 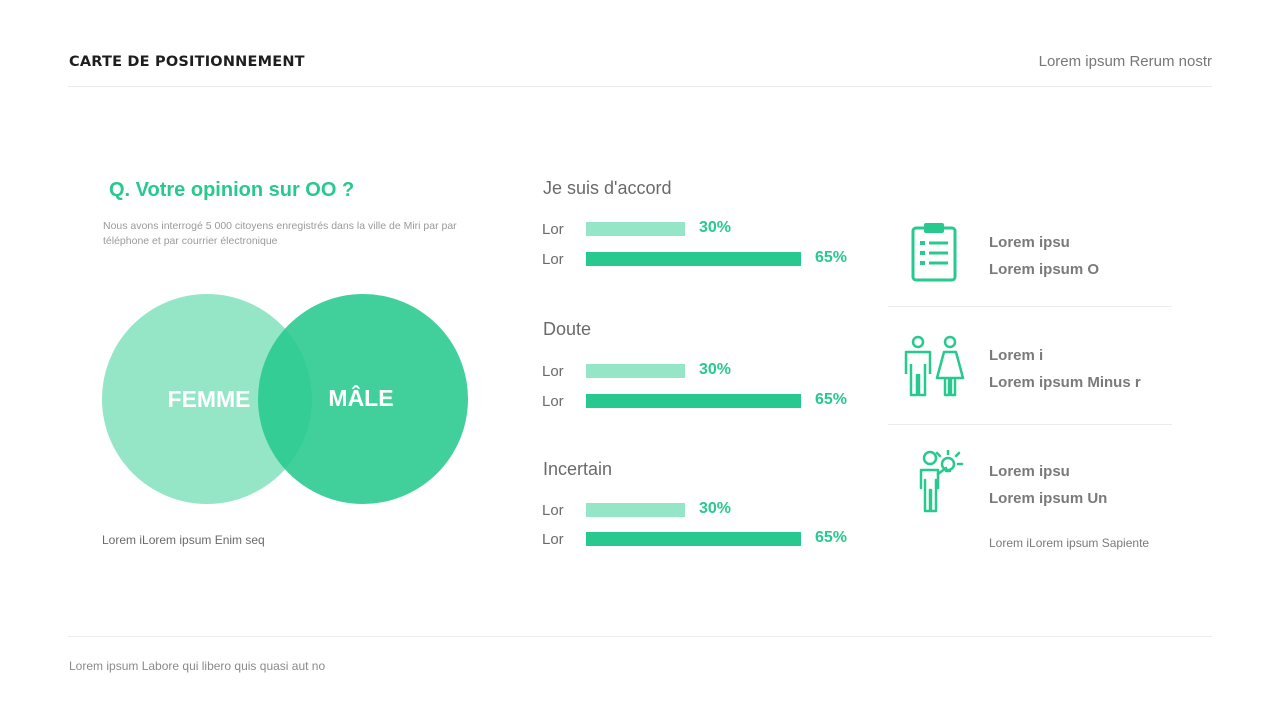 What do you see at coordinates (934, 252) in the screenshot?
I see `clipboard-checklist-icon` at bounding box center [934, 252].